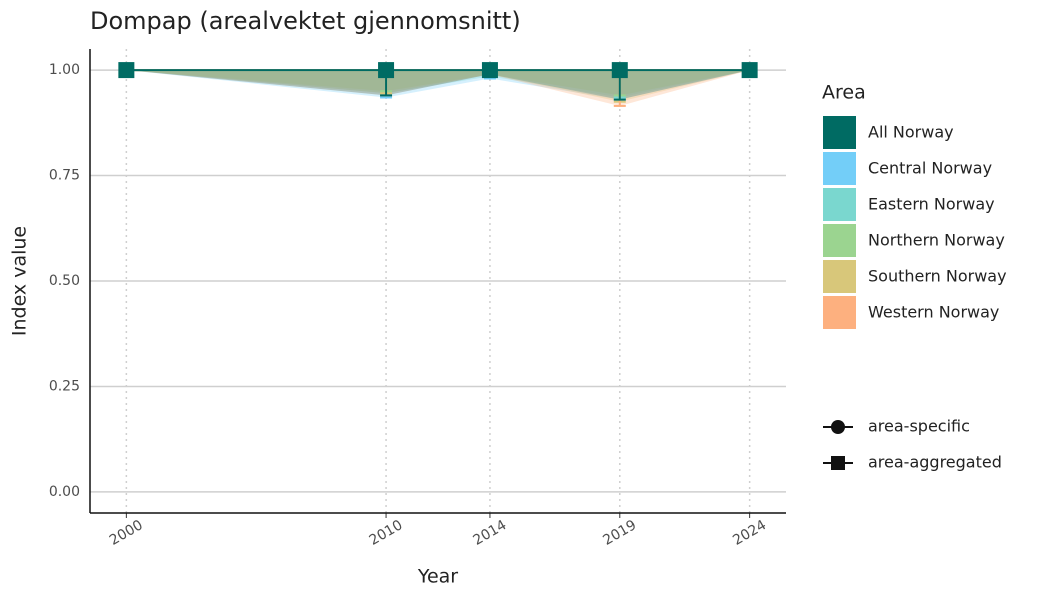 The height and width of the screenshot is (600, 1050). Describe the element at coordinates (844, 93) in the screenshot. I see `legend-title: Area` at that location.